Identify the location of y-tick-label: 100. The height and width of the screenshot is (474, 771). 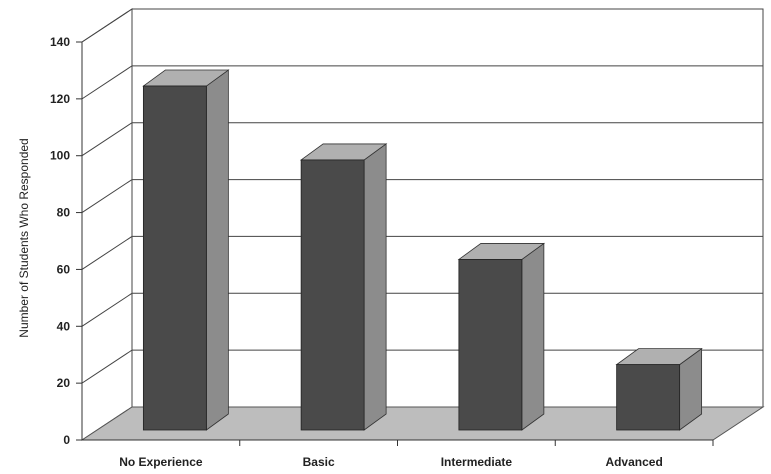
(60, 156).